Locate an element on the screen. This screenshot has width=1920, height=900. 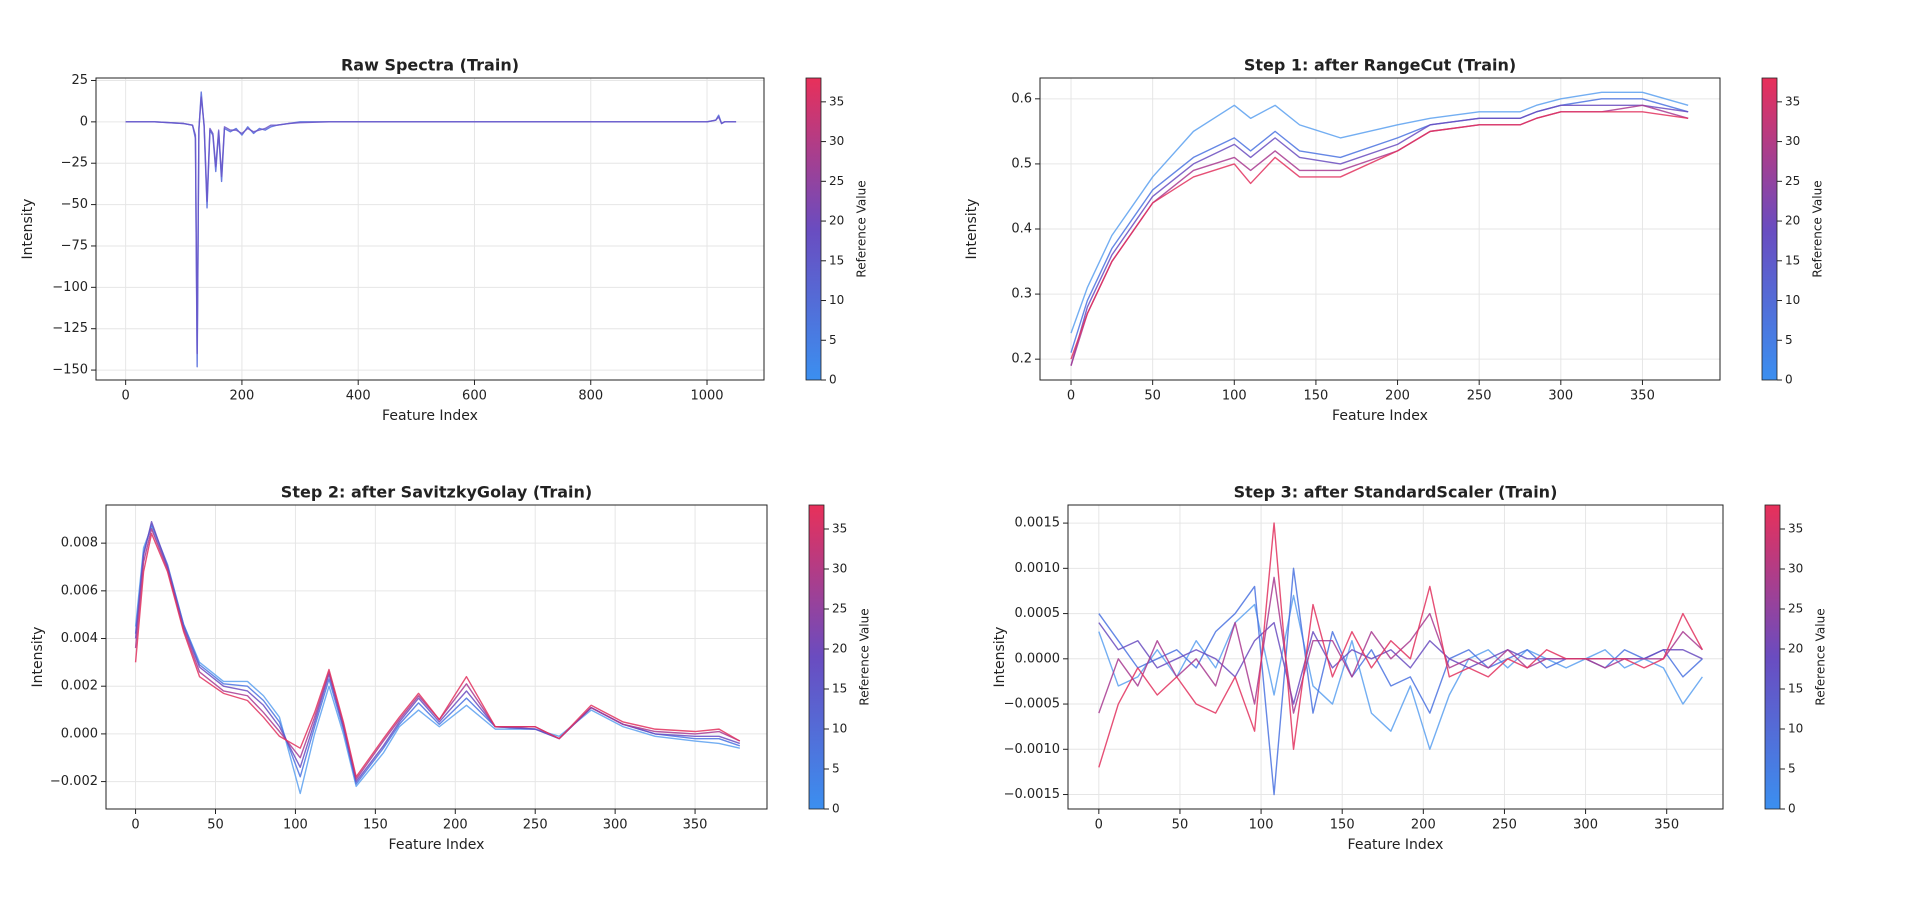
y-tick-label: 0.008 is located at coordinates (79, 543).